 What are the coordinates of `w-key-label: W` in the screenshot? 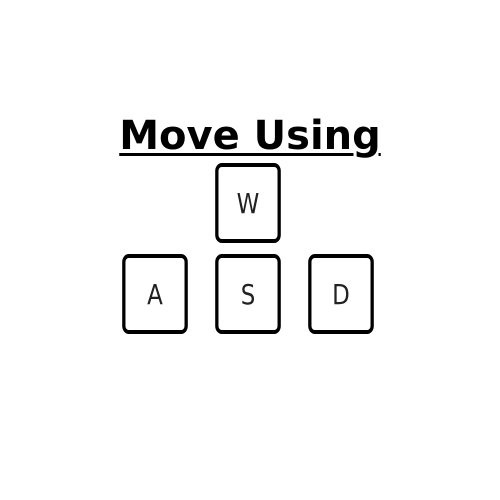 It's located at (248, 203).